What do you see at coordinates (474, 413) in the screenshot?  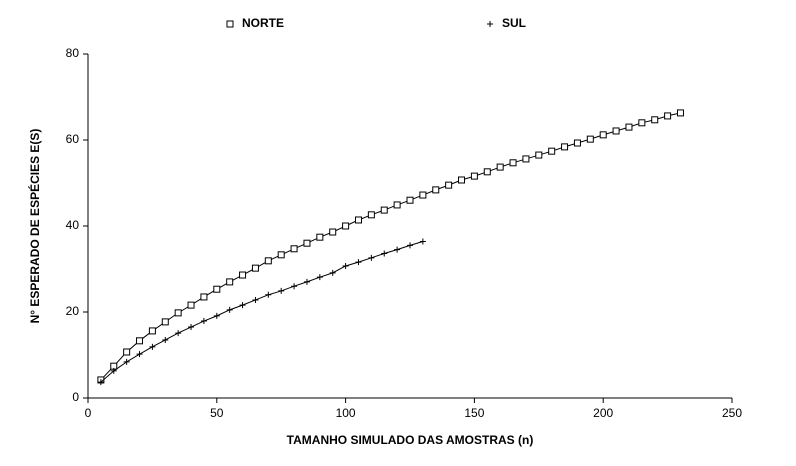 I see `x-tick-label: 150` at bounding box center [474, 413].